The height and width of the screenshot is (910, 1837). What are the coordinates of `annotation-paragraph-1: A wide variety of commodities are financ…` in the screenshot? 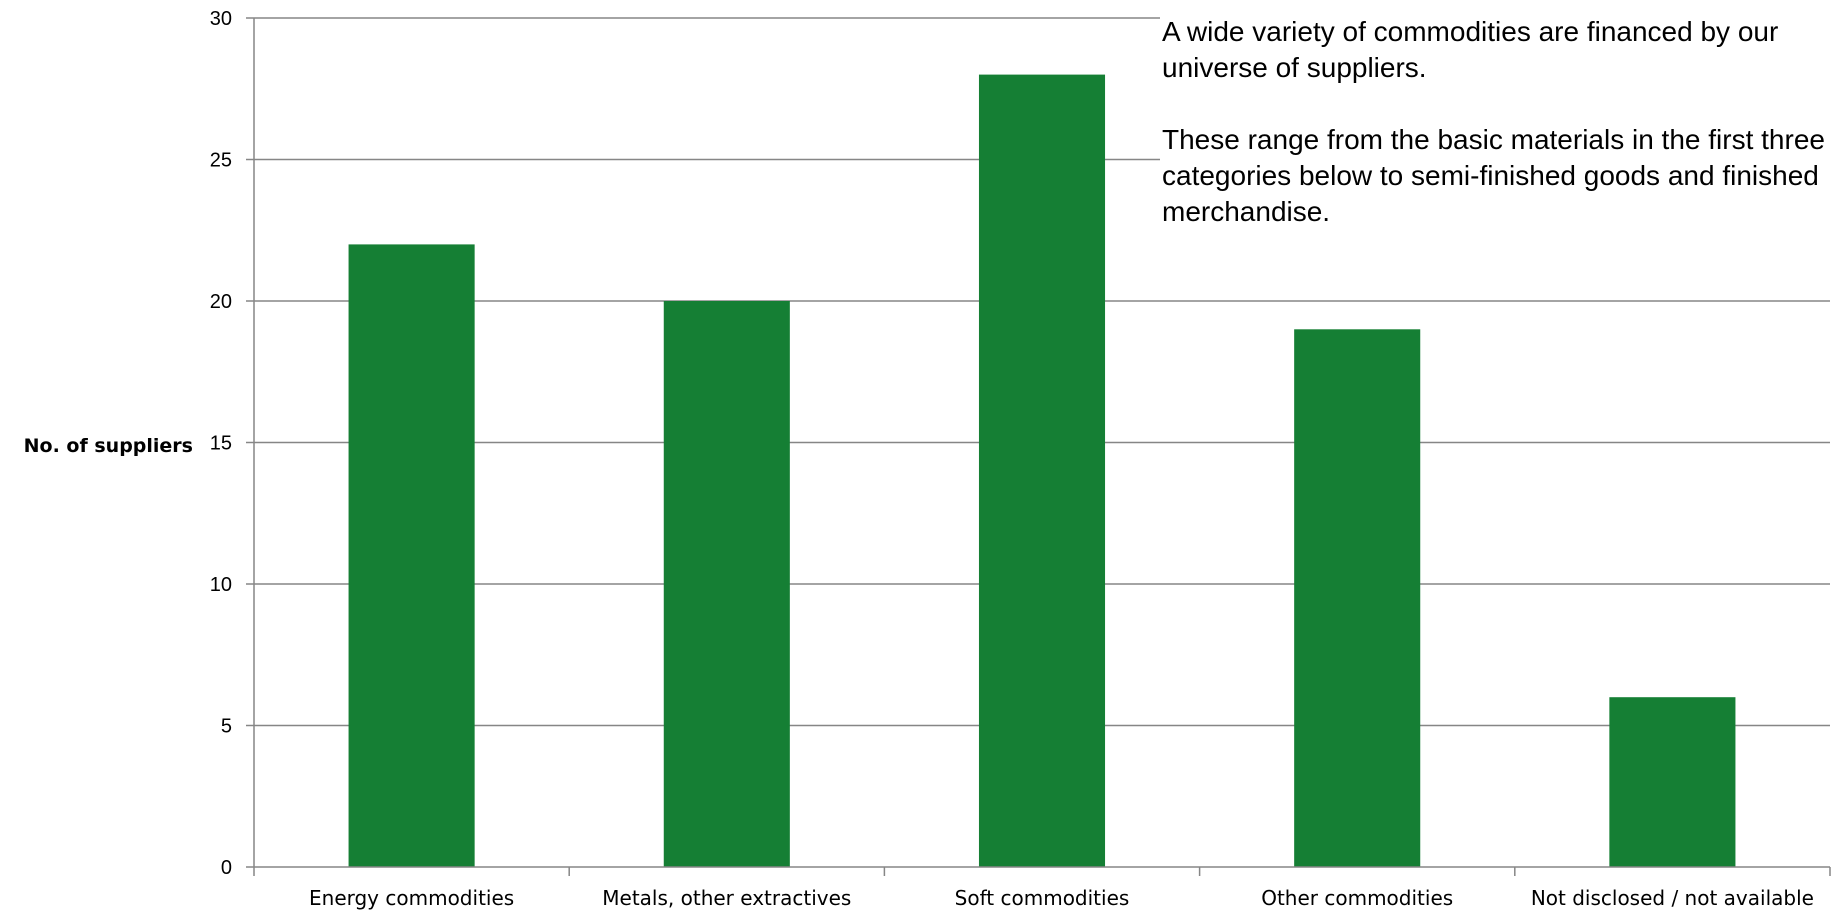 It's located at (1470, 49).